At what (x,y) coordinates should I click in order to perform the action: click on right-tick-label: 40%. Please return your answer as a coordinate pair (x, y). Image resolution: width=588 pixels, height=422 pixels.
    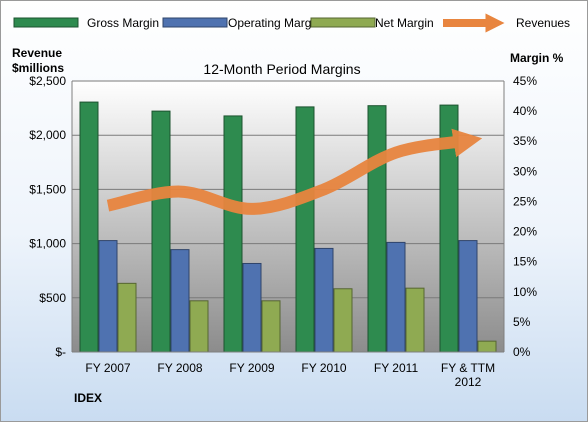
    Looking at the image, I should click on (525, 111).